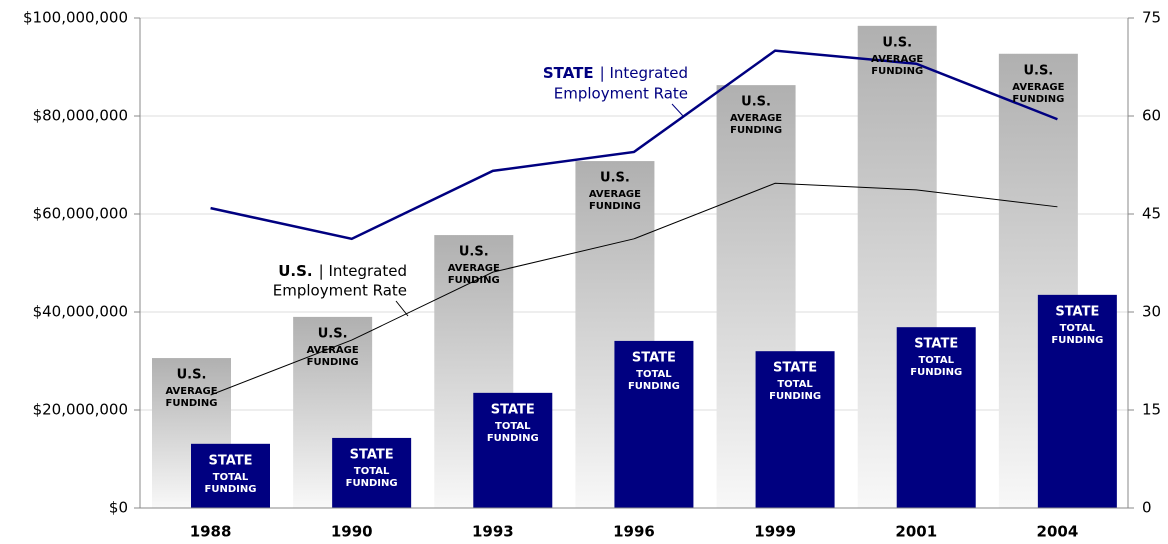 The width and height of the screenshot is (1168, 544). I want to click on y2-tick-label: 30, so click(1151, 312).